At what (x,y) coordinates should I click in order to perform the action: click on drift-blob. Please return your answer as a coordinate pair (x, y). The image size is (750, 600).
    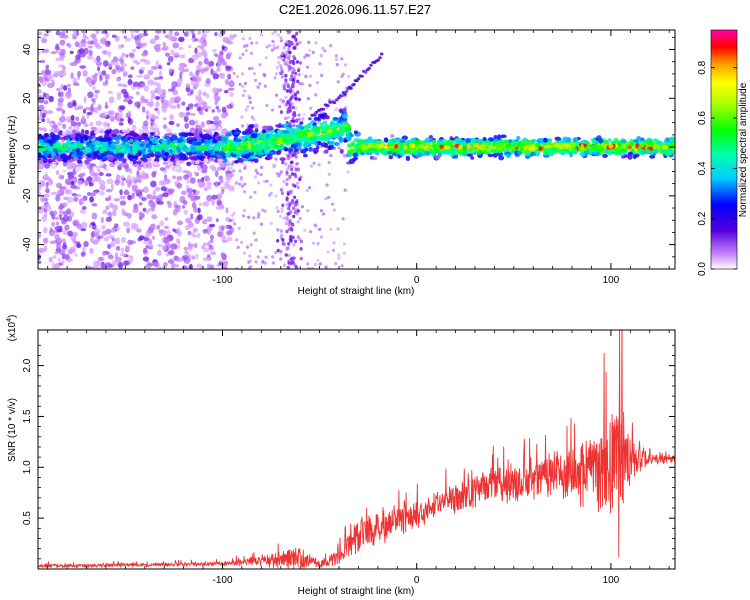
    Looking at the image, I should click on (371, 65).